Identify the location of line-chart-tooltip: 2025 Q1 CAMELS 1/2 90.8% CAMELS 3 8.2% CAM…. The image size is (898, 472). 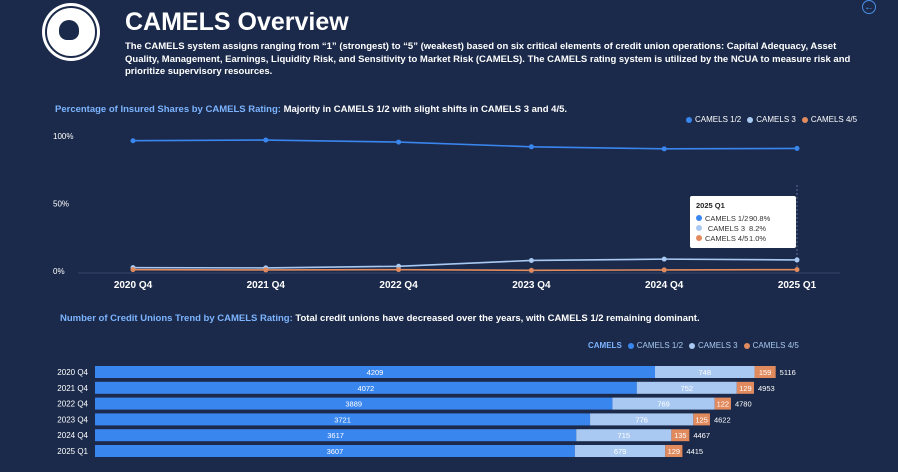
(743, 222).